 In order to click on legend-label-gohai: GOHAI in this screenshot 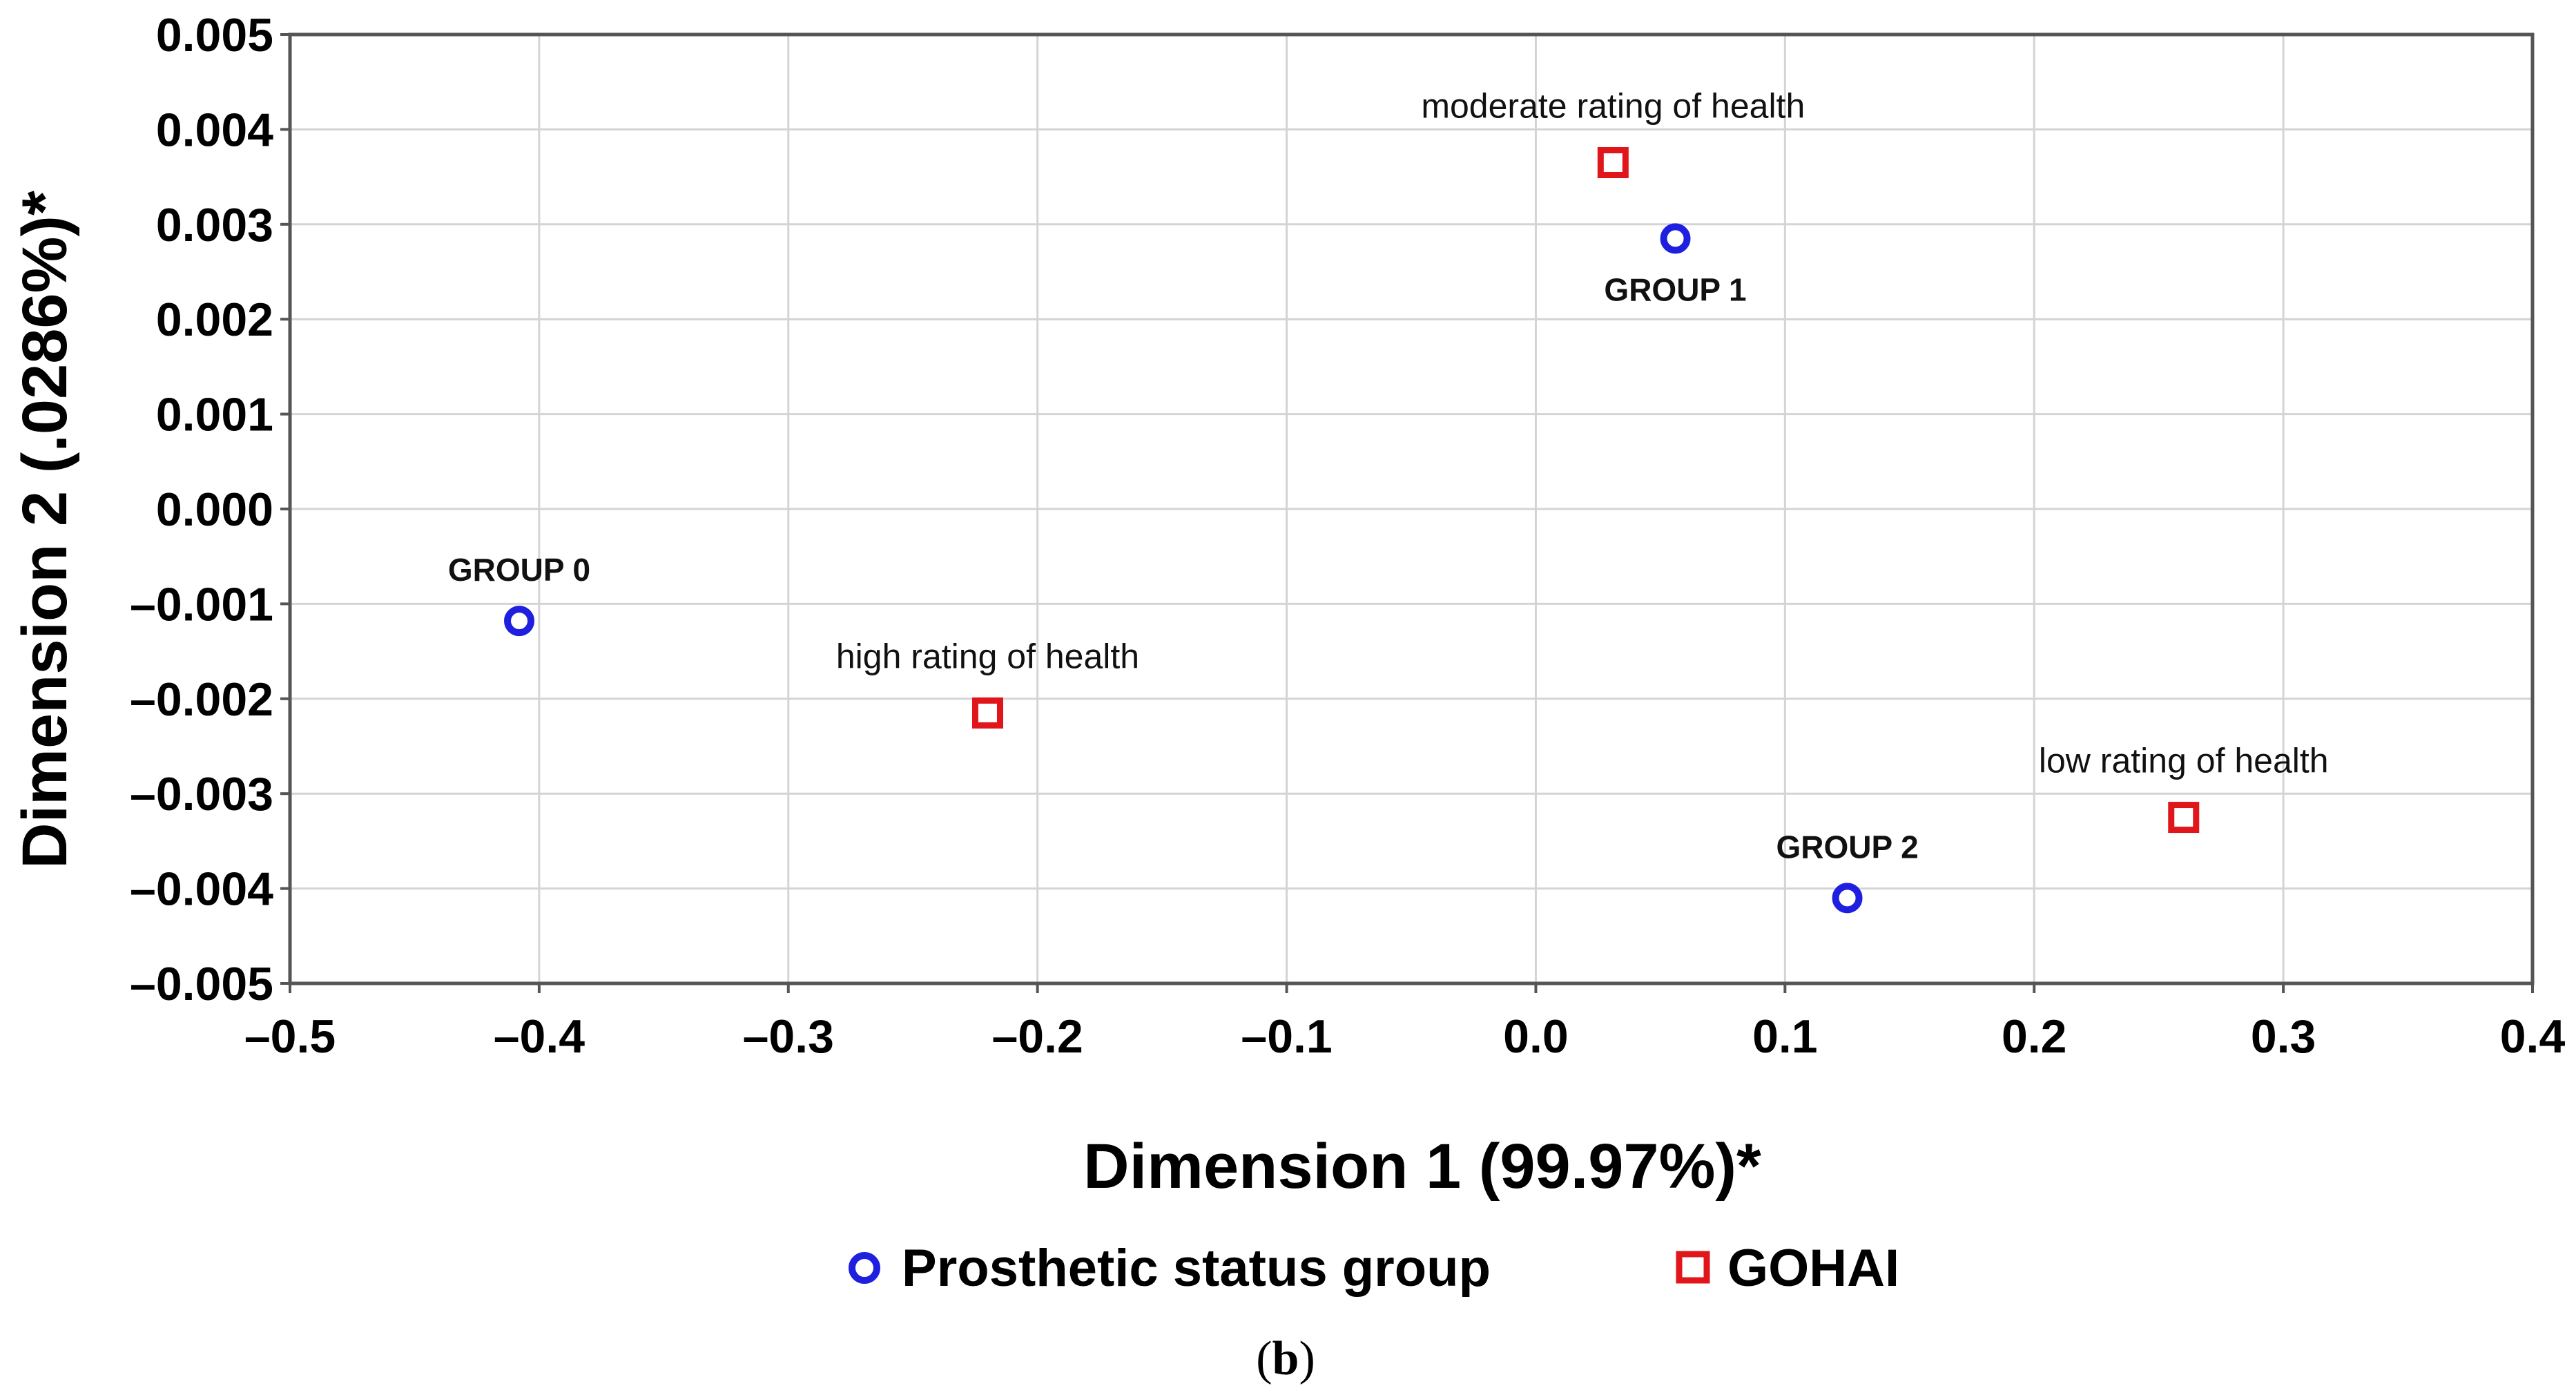, I will do `click(1813, 1268)`.